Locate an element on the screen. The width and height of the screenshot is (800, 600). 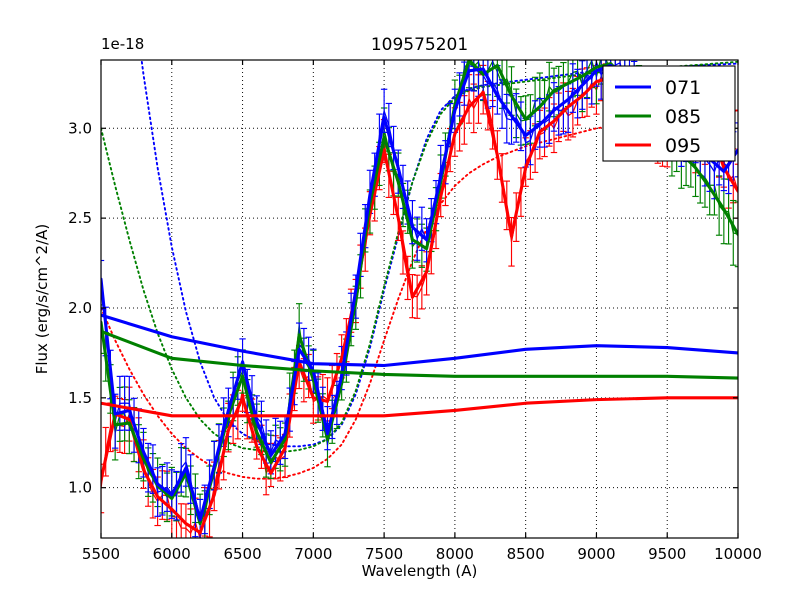
xtick-label: 6000 is located at coordinates (172, 554).